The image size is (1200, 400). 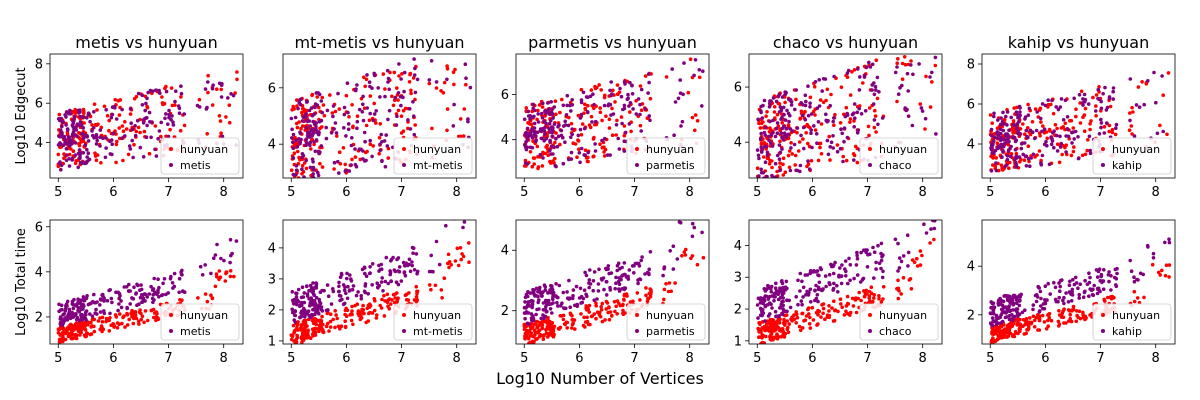 I want to click on legend-marker, so click(x=637, y=165).